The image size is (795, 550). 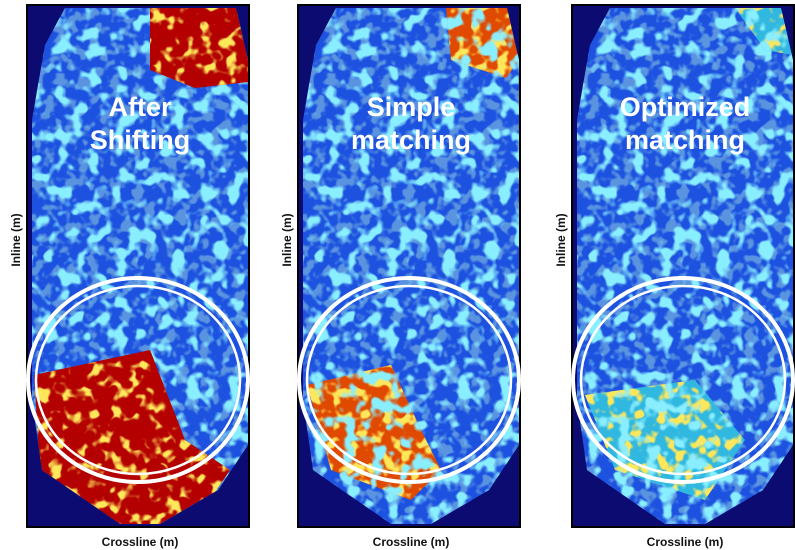 I want to click on panel-title: After, so click(x=139, y=107).